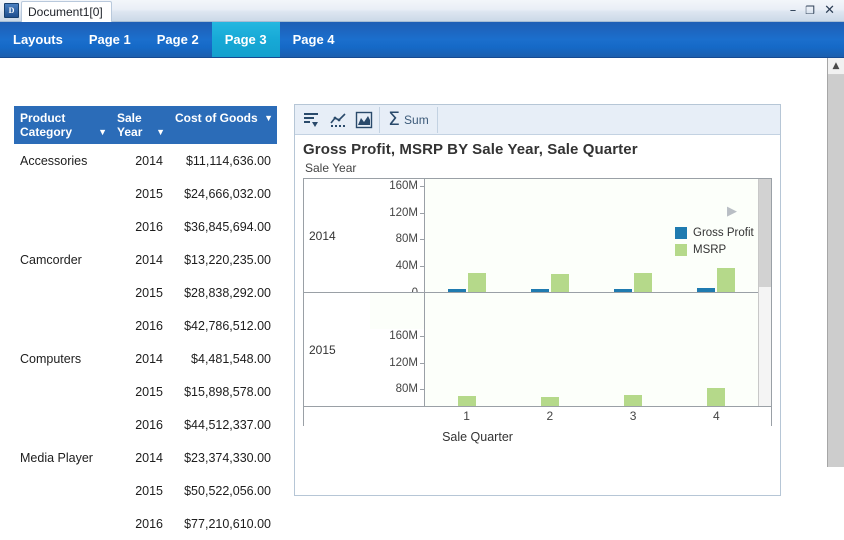 Image resolution: width=844 pixels, height=540 pixels. I want to click on table-row: 2015 $24,666,032.00, so click(145, 193).